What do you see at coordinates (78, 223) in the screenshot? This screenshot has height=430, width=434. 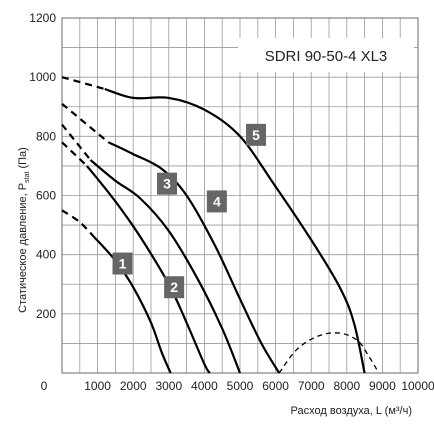 I see `curve-1-dashed` at bounding box center [78, 223].